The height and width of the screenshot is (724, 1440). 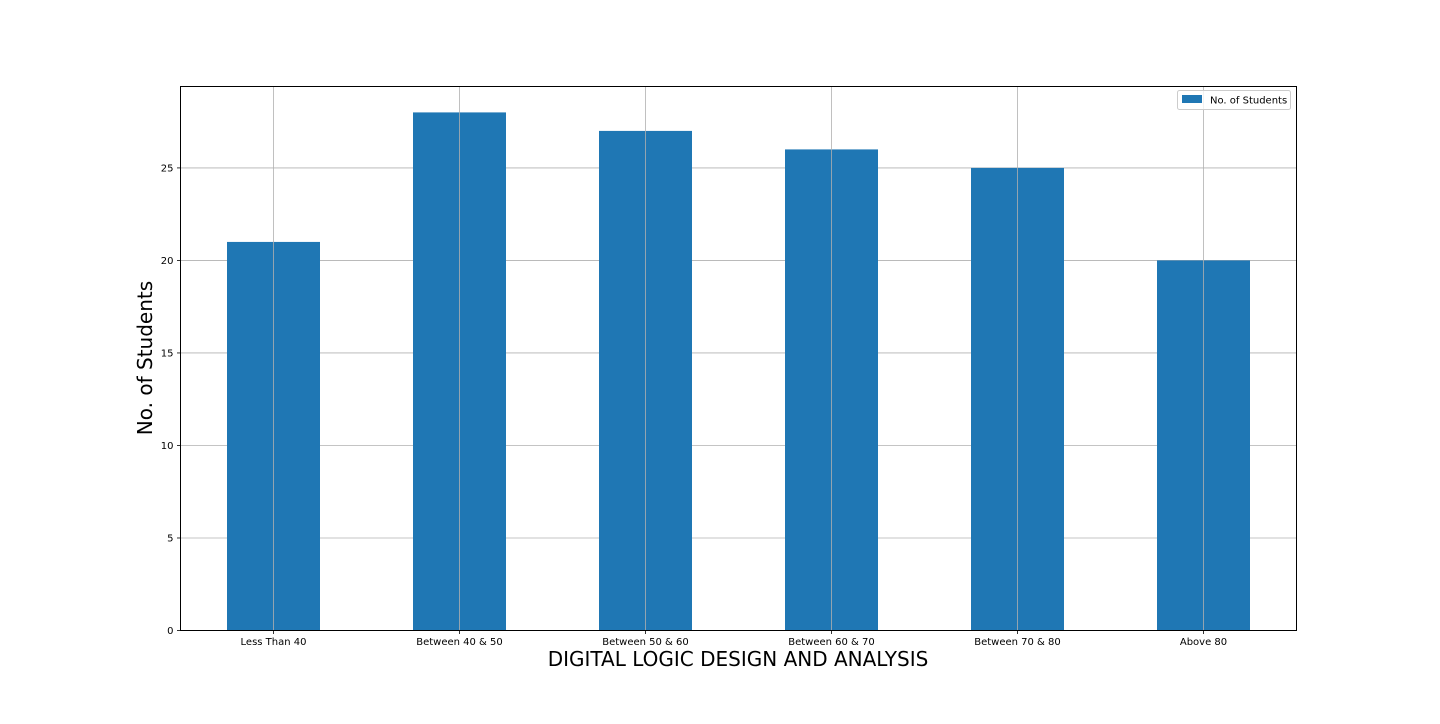 What do you see at coordinates (171, 400) in the screenshot?
I see `y-axis-ticks: 0 5 10 15 20 25` at bounding box center [171, 400].